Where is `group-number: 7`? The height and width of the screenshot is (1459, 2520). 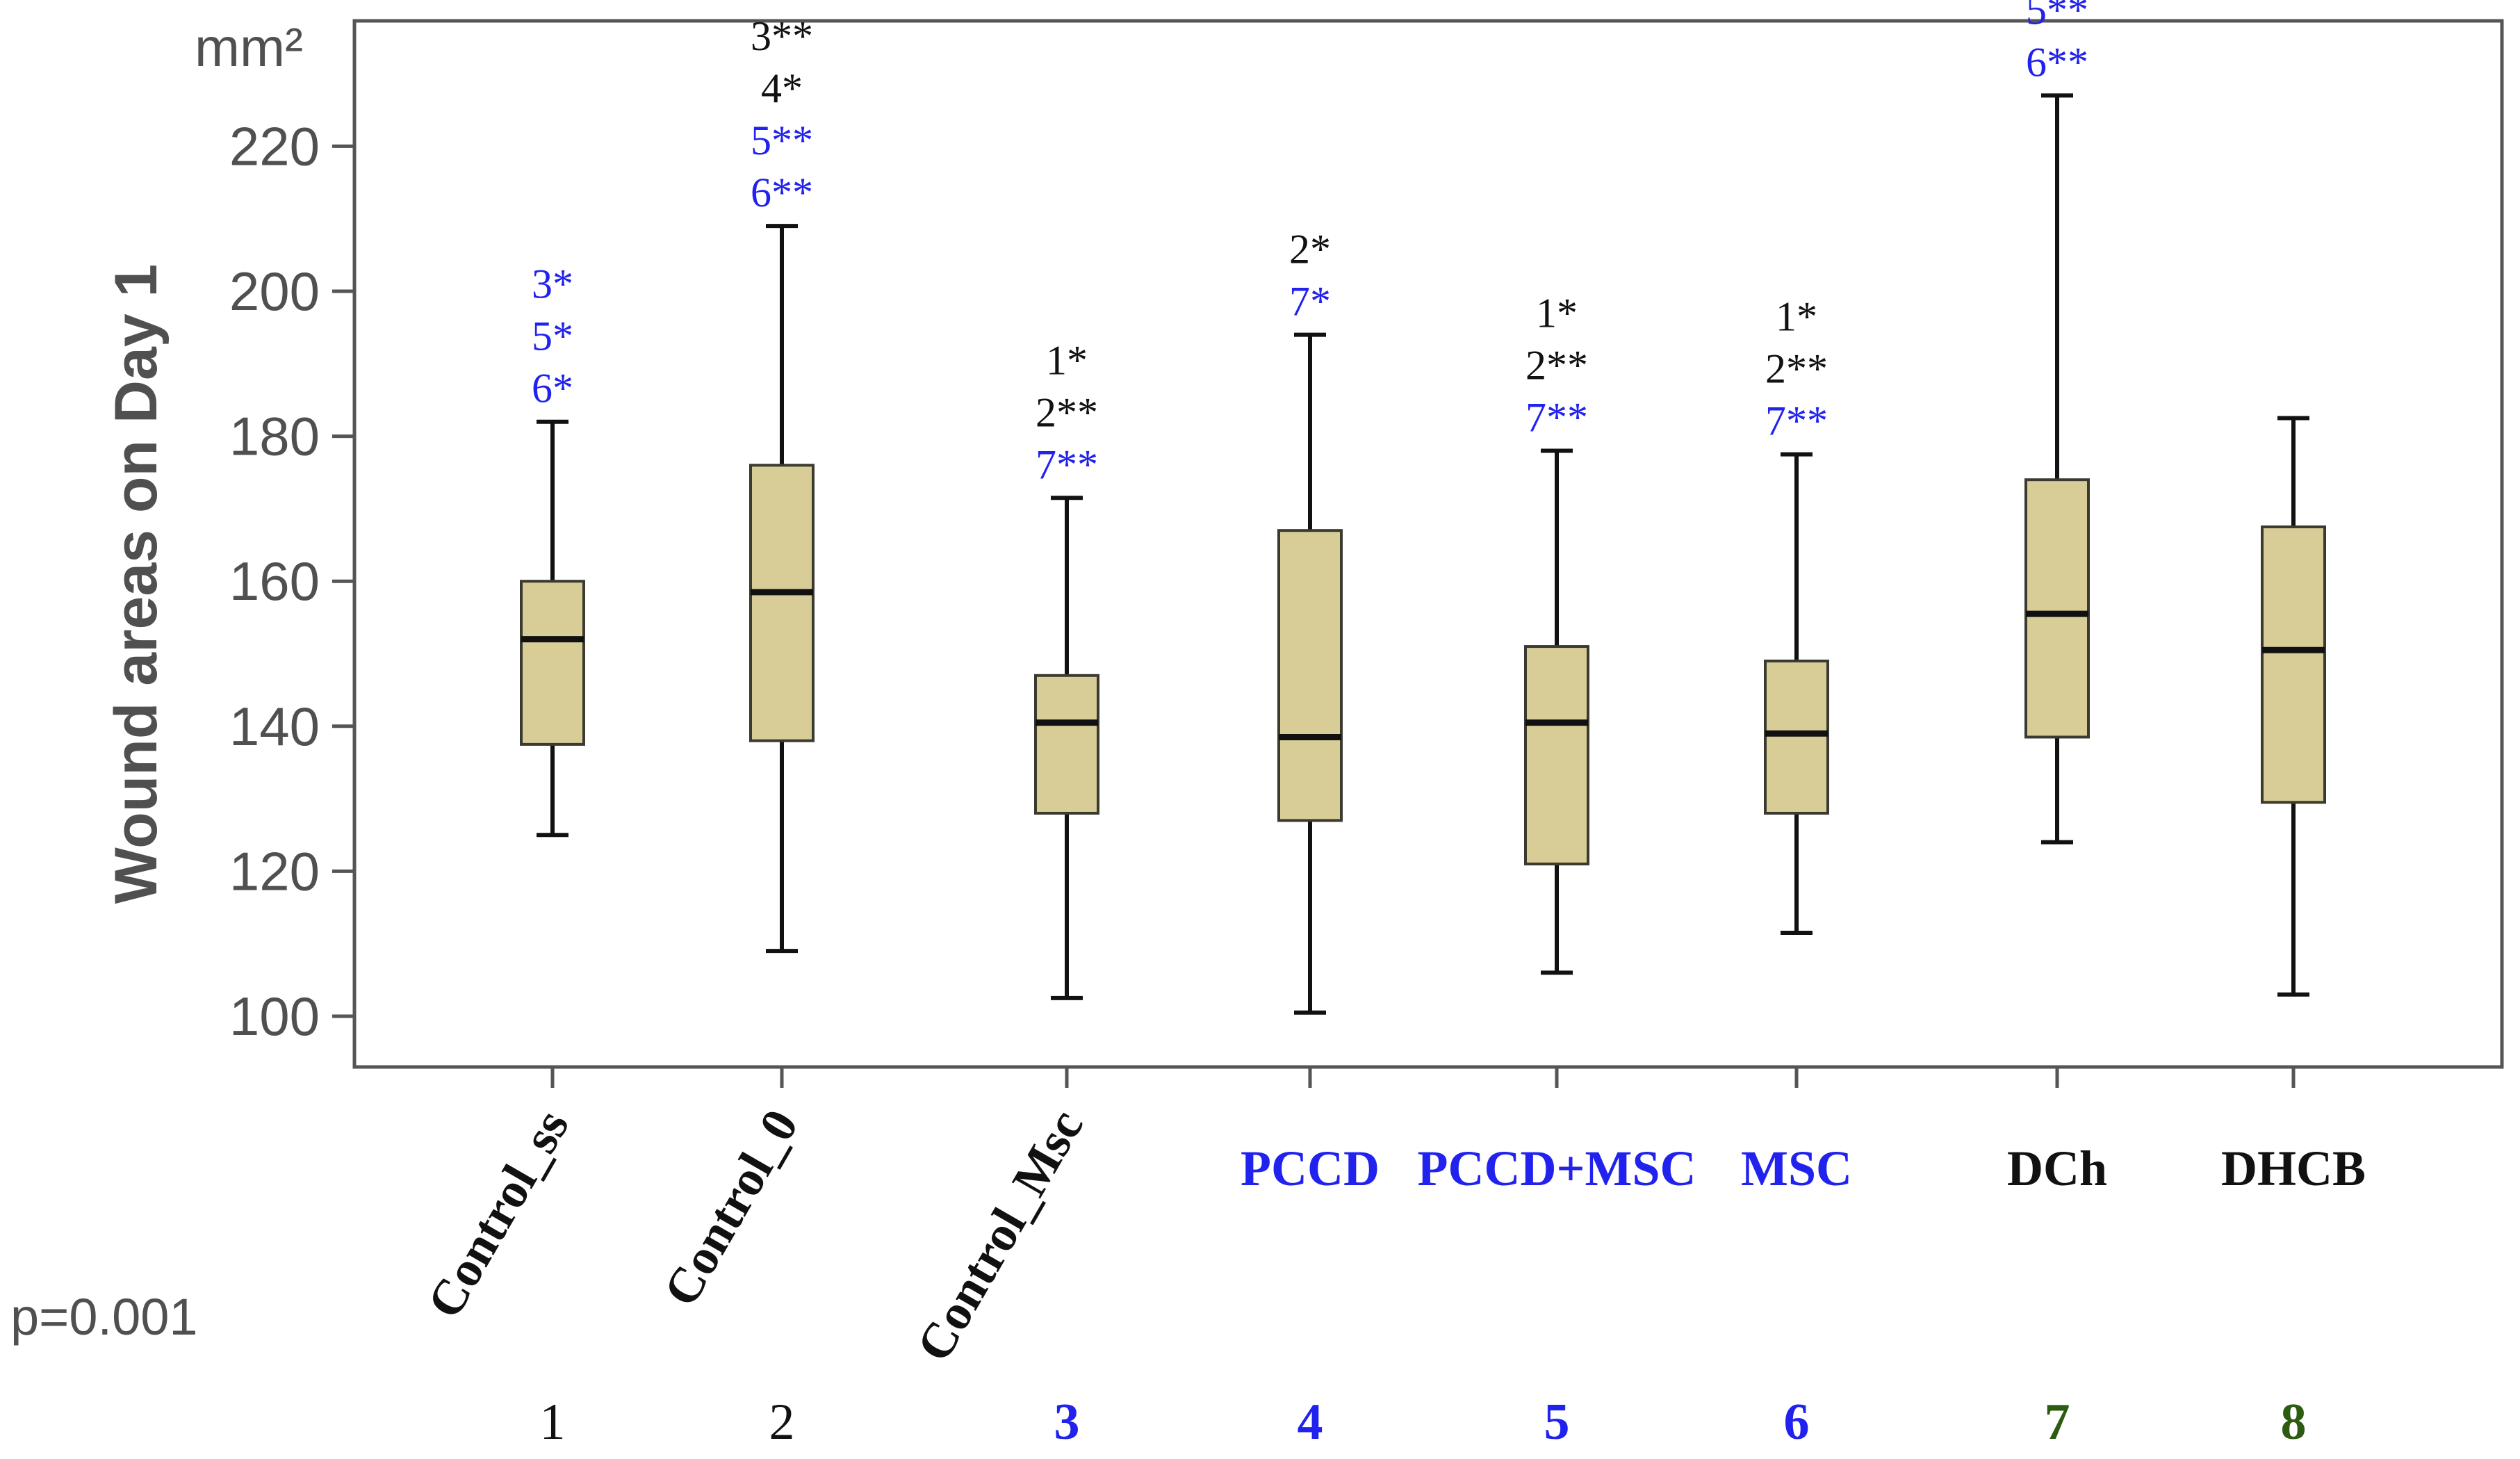 group-number: 7 is located at coordinates (2057, 1422).